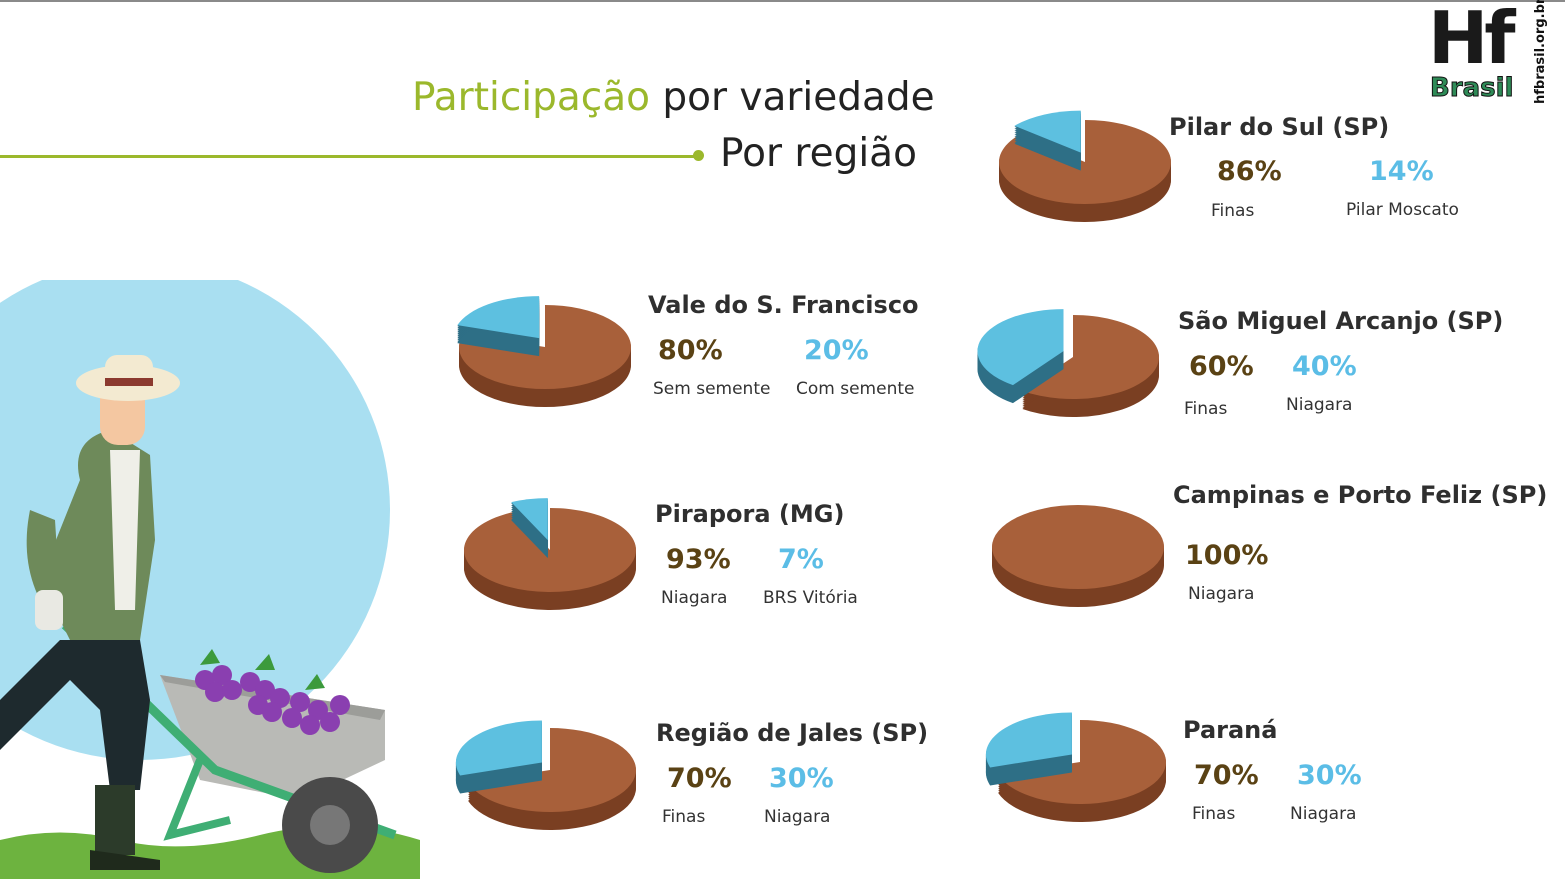  What do you see at coordinates (750, 514) in the screenshot?
I see `region-title-pirapora: Pirapora (MG)` at bounding box center [750, 514].